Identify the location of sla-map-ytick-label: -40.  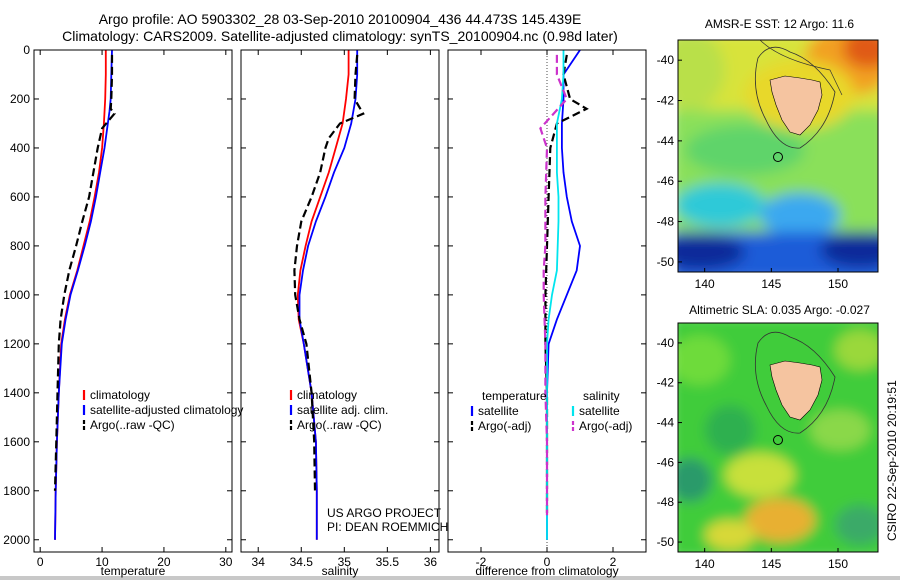
(666, 343).